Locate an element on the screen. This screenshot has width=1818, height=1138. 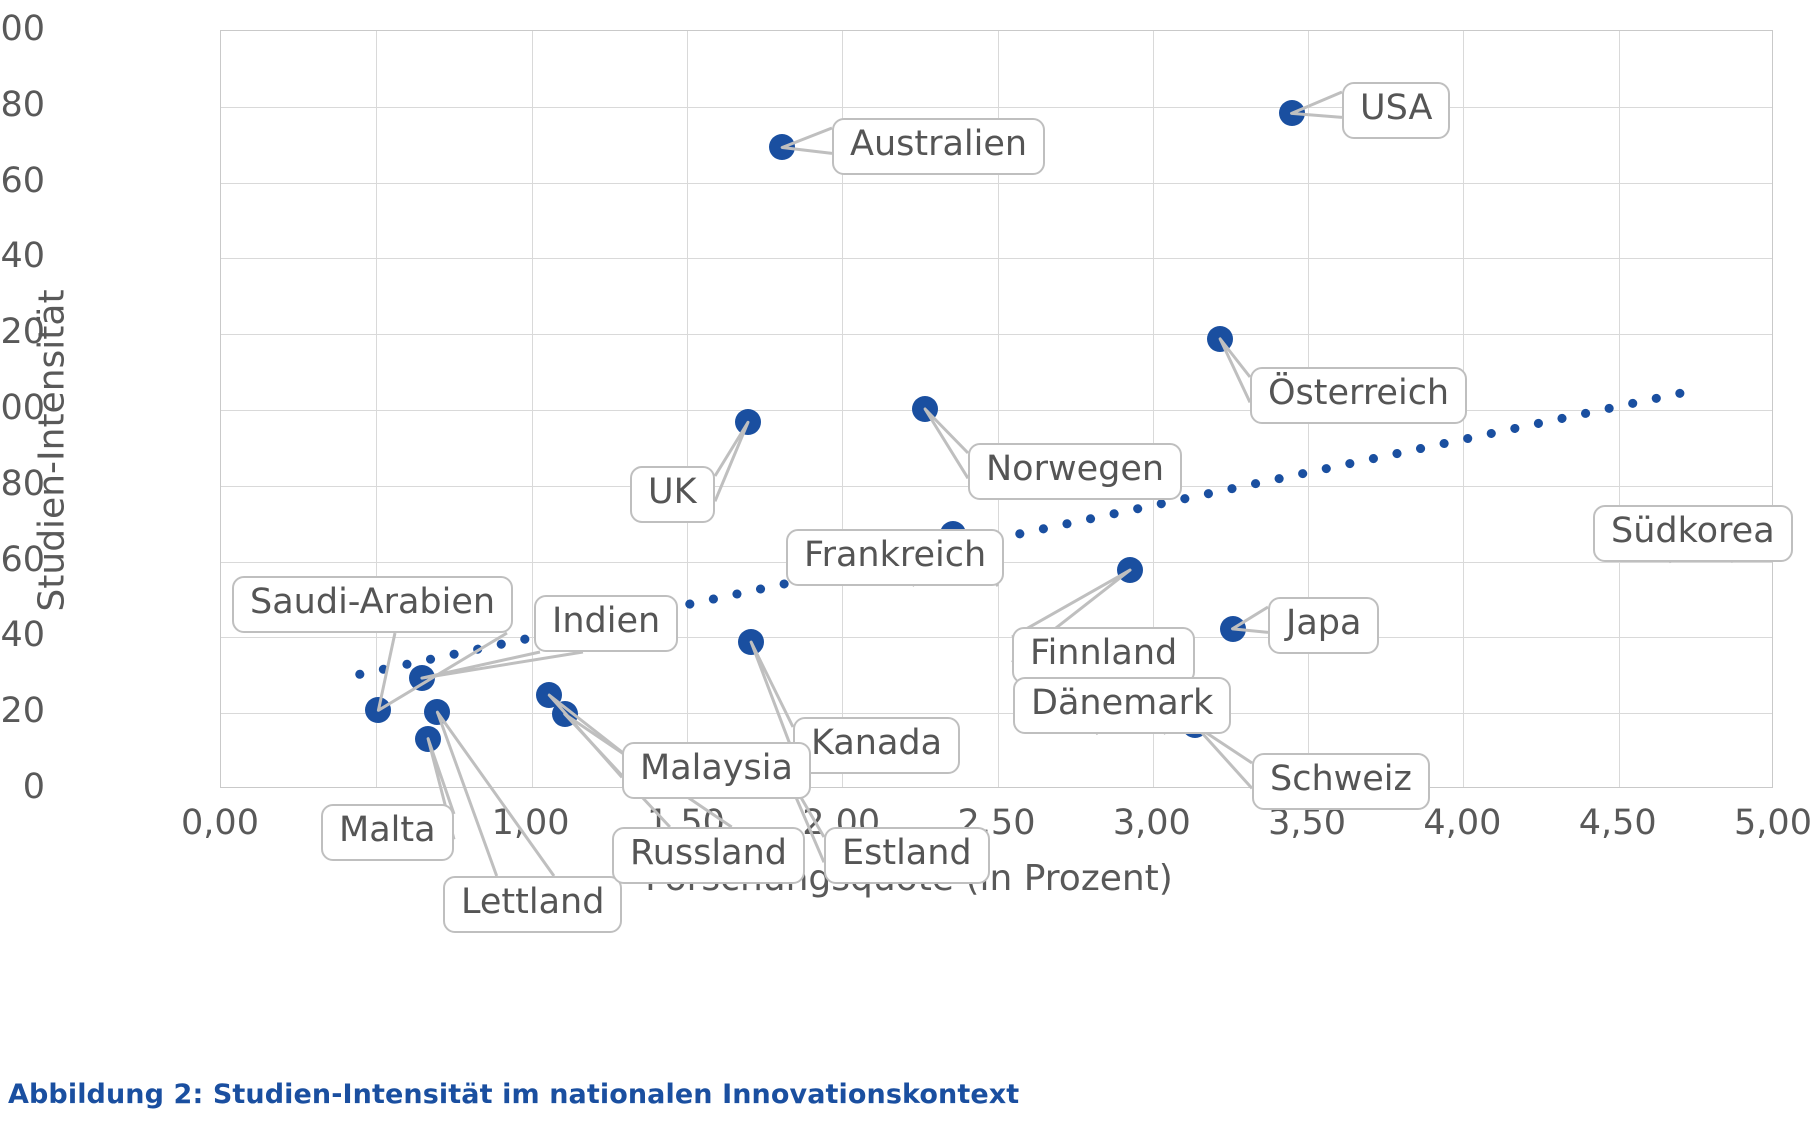
data-point-marker-uk is located at coordinates (748, 422).